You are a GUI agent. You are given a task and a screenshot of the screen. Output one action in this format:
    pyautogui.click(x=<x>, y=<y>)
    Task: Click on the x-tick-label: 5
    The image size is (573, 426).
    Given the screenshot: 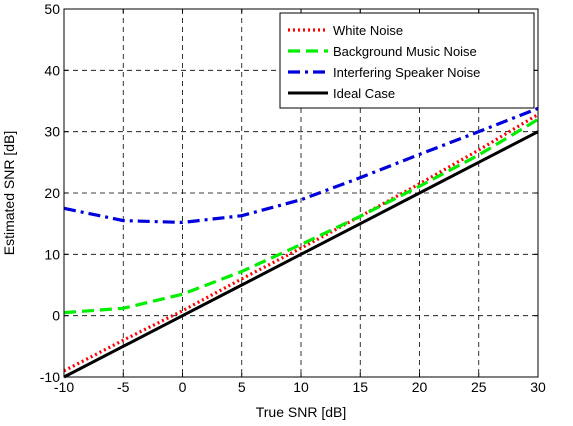 What is the action you would take?
    pyautogui.click(x=242, y=387)
    